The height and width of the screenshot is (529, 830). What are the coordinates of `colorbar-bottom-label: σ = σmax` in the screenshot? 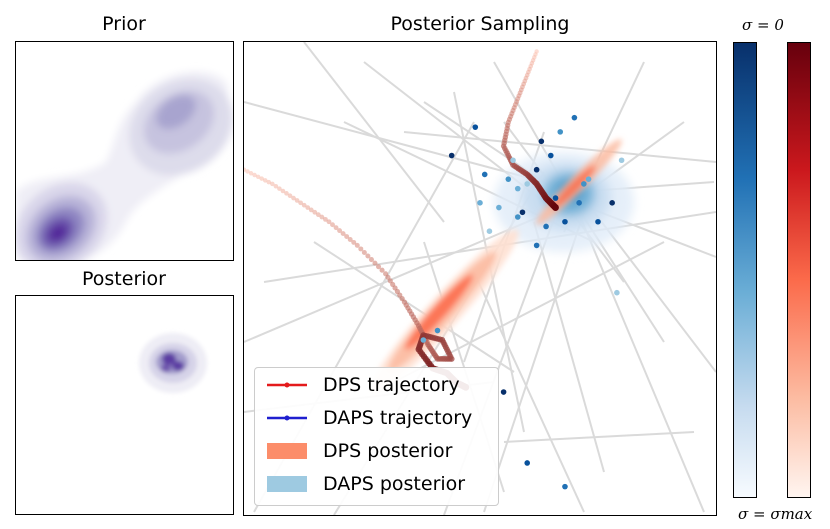 It's located at (775, 514).